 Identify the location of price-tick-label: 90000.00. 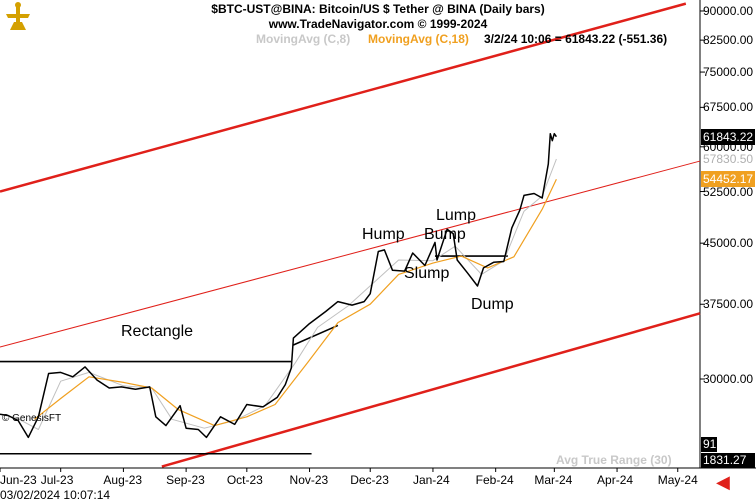
(728, 10).